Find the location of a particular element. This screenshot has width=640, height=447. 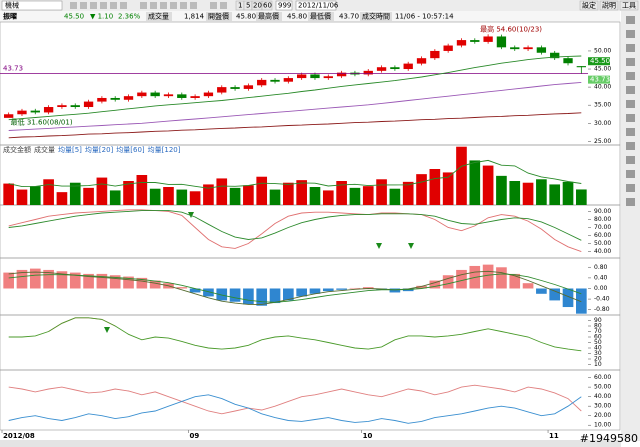

y-tick-label: 0.80 is located at coordinates (601, 267).